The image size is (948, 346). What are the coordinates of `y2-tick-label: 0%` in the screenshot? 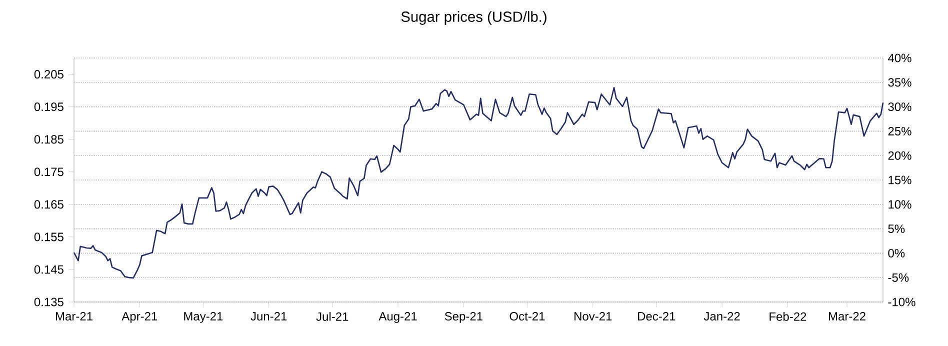 It's located at (896, 253).